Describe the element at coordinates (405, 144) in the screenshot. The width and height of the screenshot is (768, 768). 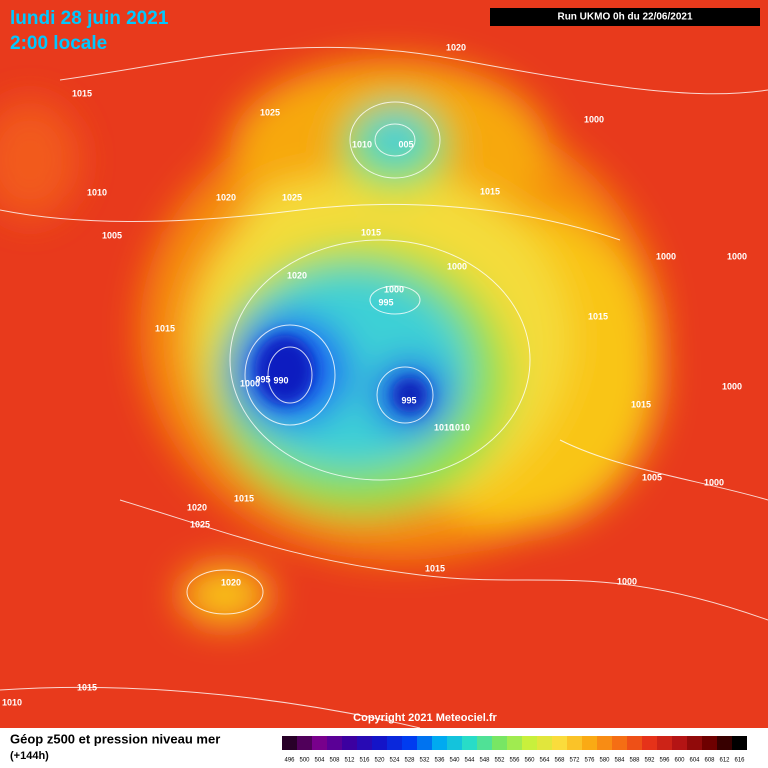
I see `isobar-label: 005` at that location.